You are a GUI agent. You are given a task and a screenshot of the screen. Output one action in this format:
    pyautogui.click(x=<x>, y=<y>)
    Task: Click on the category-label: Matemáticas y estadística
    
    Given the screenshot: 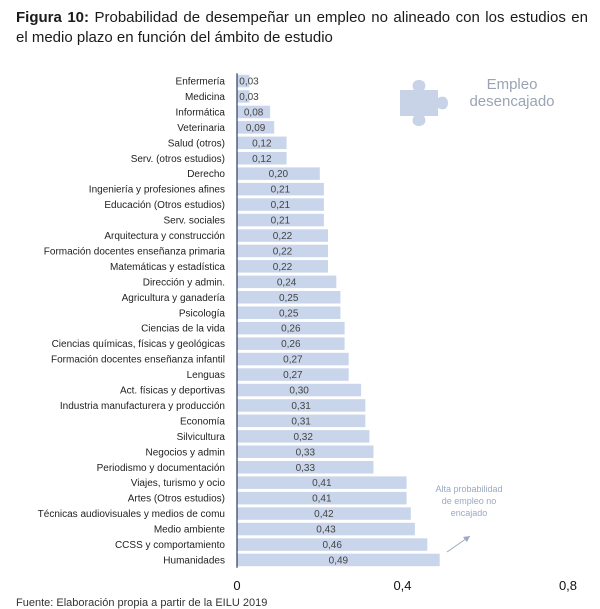 What is the action you would take?
    pyautogui.click(x=167, y=267)
    